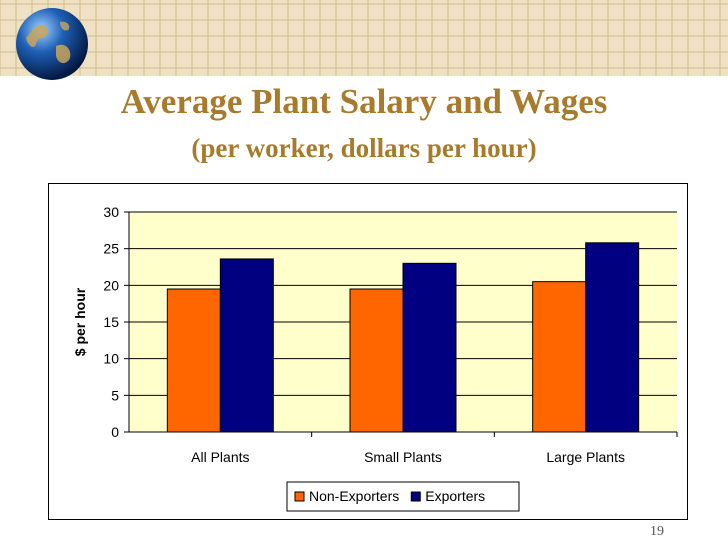  What do you see at coordinates (111, 322) in the screenshot?
I see `y-tick-label: 15` at bounding box center [111, 322].